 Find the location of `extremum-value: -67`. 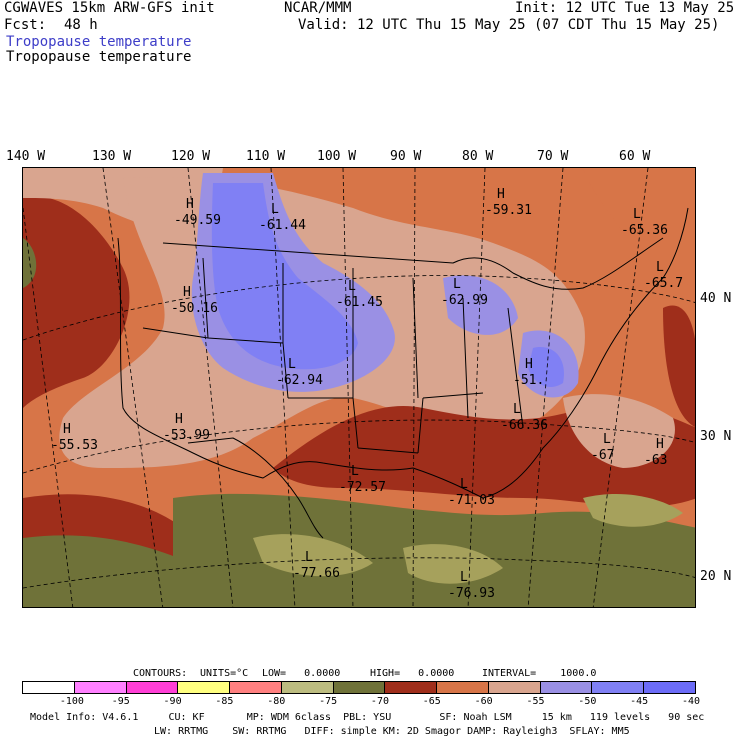

extremum-value: -67 is located at coordinates (602, 455).